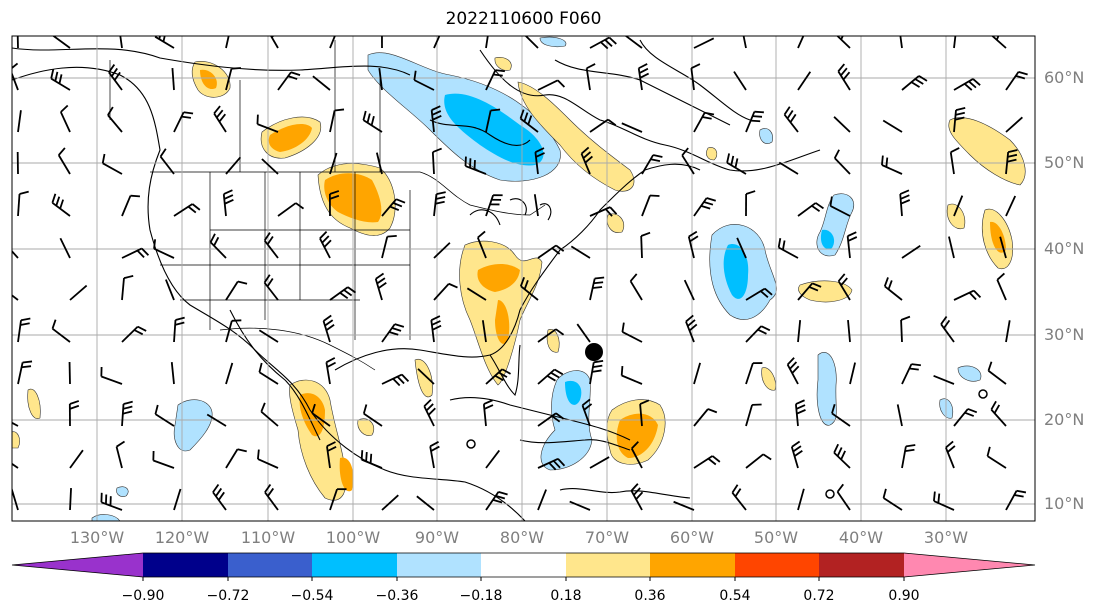  Describe the element at coordinates (1064, 503) in the screenshot. I see `lat-label: 10°N` at that location.